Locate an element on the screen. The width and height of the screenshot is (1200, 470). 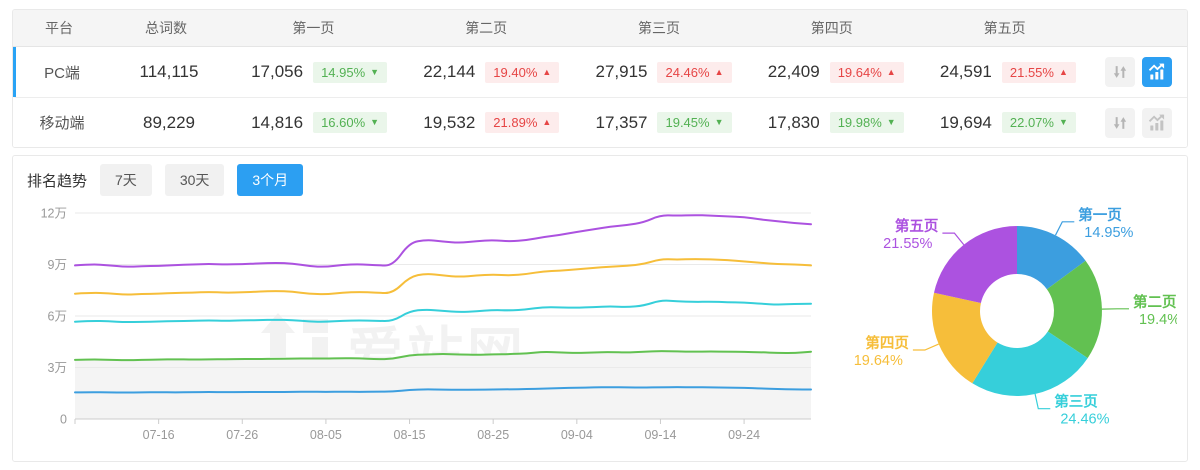
y-tick-label: 6万 is located at coordinates (57, 317).